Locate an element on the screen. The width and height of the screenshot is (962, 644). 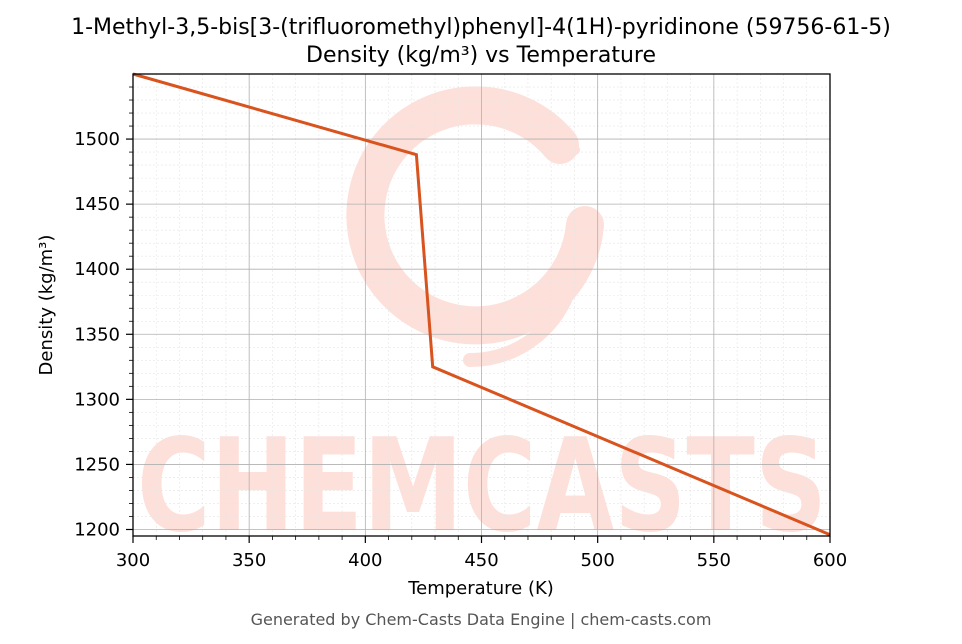
x-tick-label: 400 is located at coordinates (365, 560).